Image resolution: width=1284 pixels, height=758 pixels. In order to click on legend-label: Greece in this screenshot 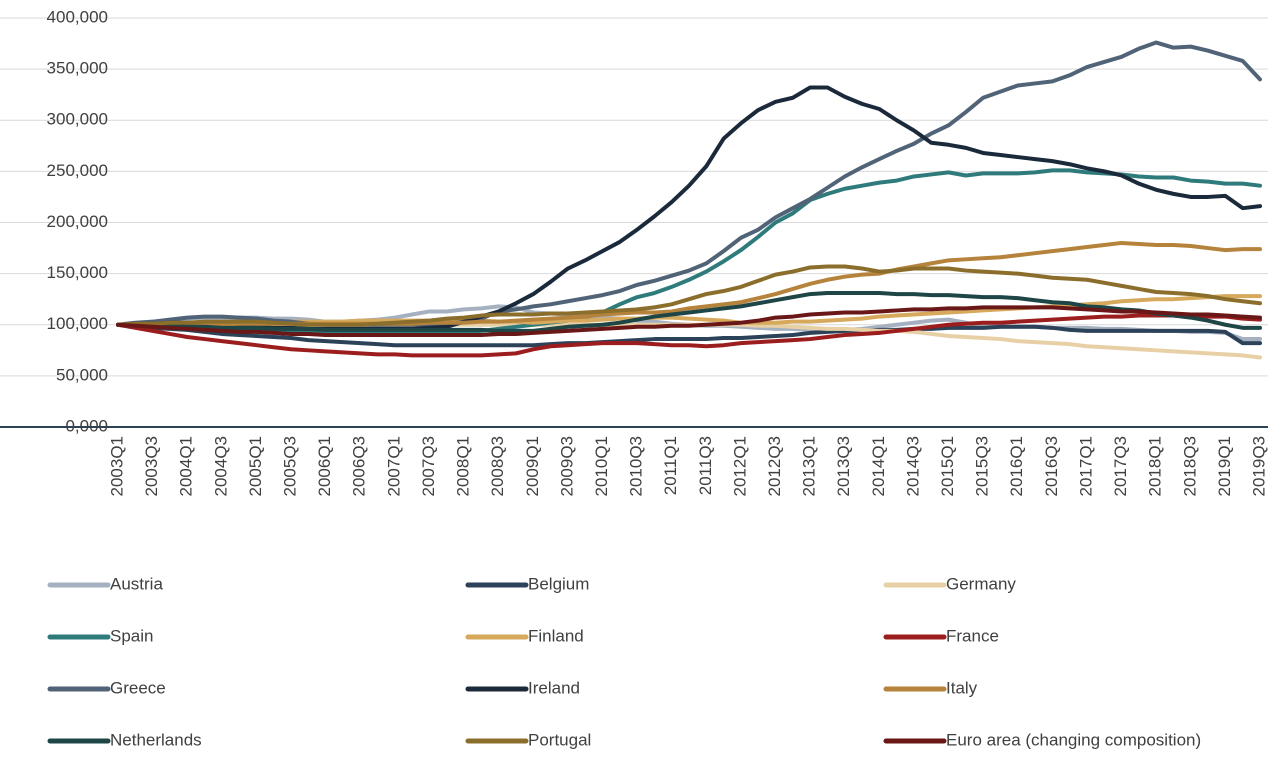, I will do `click(138, 687)`.